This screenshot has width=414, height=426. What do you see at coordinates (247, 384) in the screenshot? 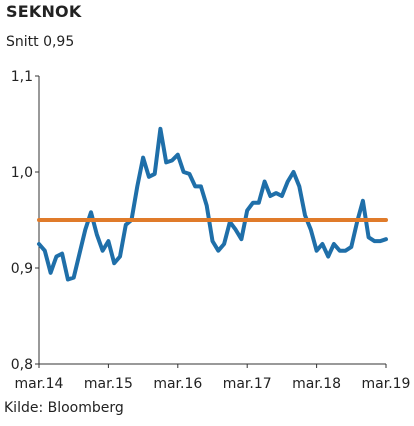
I see `x-tick-label: mar.17` at bounding box center [247, 384].